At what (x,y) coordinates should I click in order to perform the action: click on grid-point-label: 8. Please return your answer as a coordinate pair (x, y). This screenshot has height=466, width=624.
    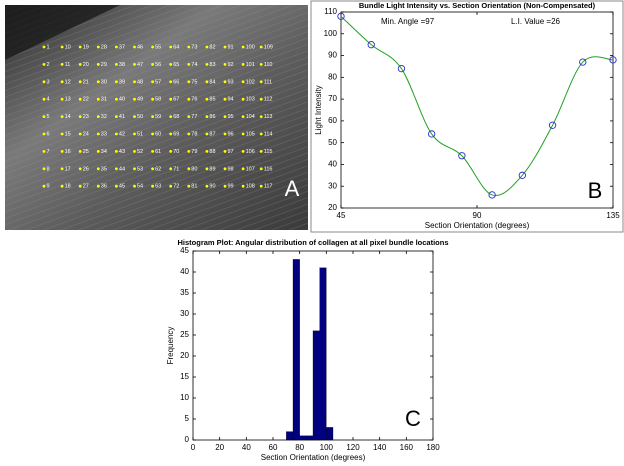
    Looking at the image, I should click on (48, 169).